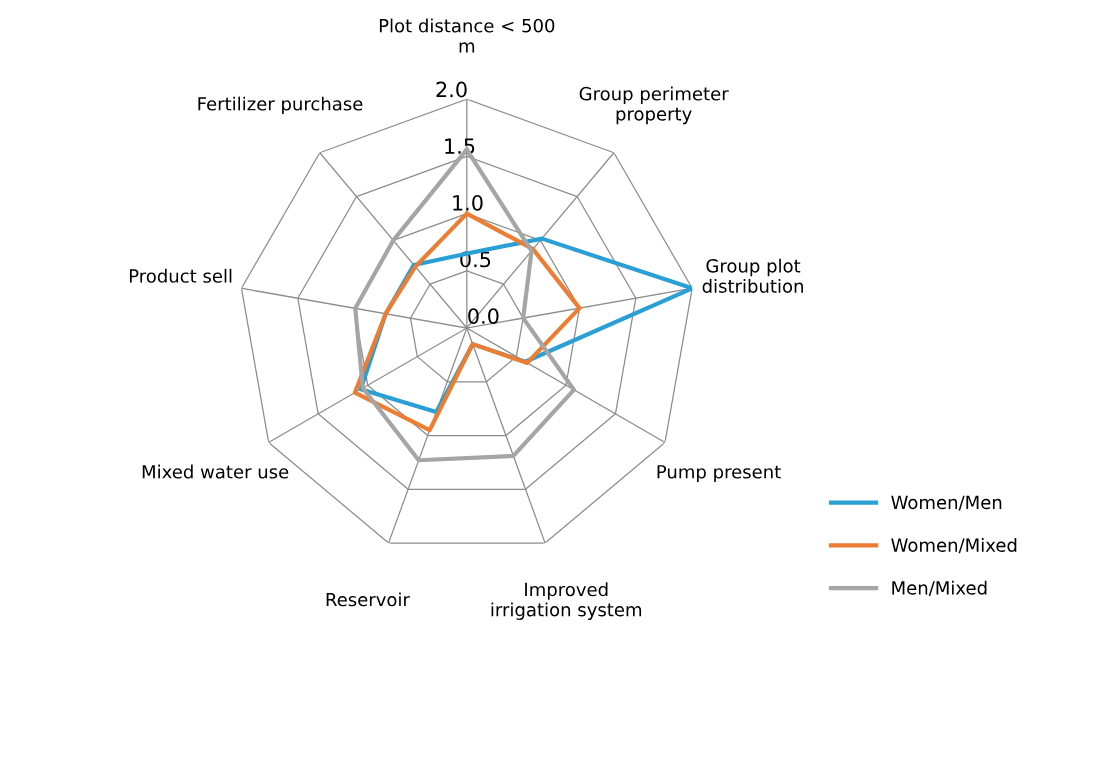 Image resolution: width=1101 pixels, height=781 pixels. I want to click on spoke-label: Product sell, so click(180, 275).